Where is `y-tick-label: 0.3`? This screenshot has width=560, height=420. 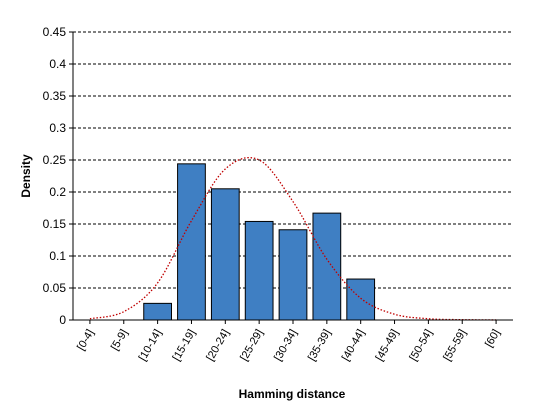 y-tick-label: 0.3 is located at coordinates (57, 128).